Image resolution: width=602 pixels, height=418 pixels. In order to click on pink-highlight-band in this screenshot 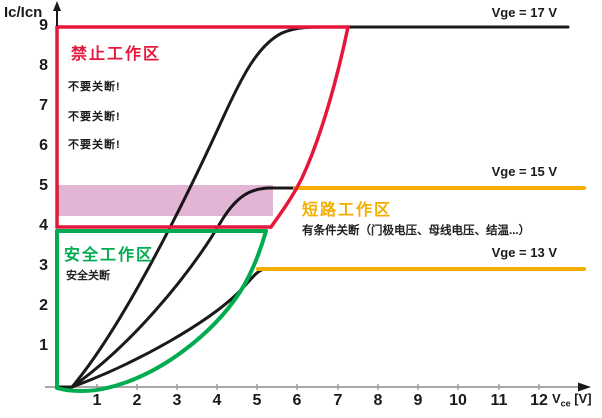, I will do `click(165, 200)`.